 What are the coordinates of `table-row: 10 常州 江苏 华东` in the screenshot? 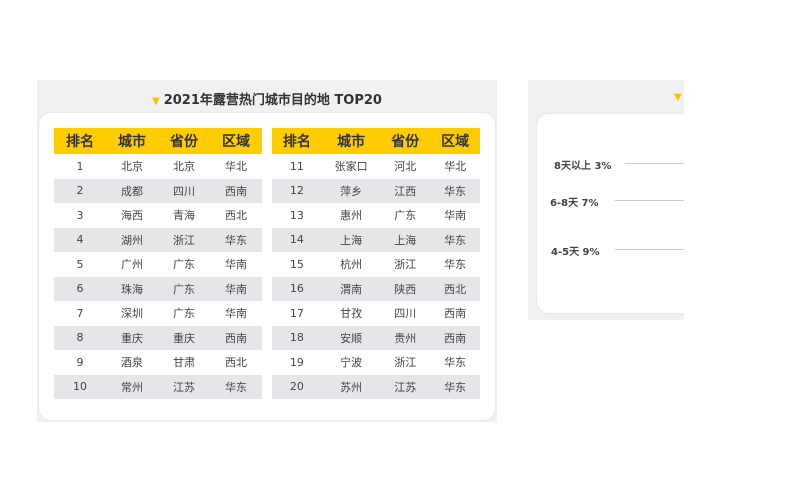 It's located at (158, 386).